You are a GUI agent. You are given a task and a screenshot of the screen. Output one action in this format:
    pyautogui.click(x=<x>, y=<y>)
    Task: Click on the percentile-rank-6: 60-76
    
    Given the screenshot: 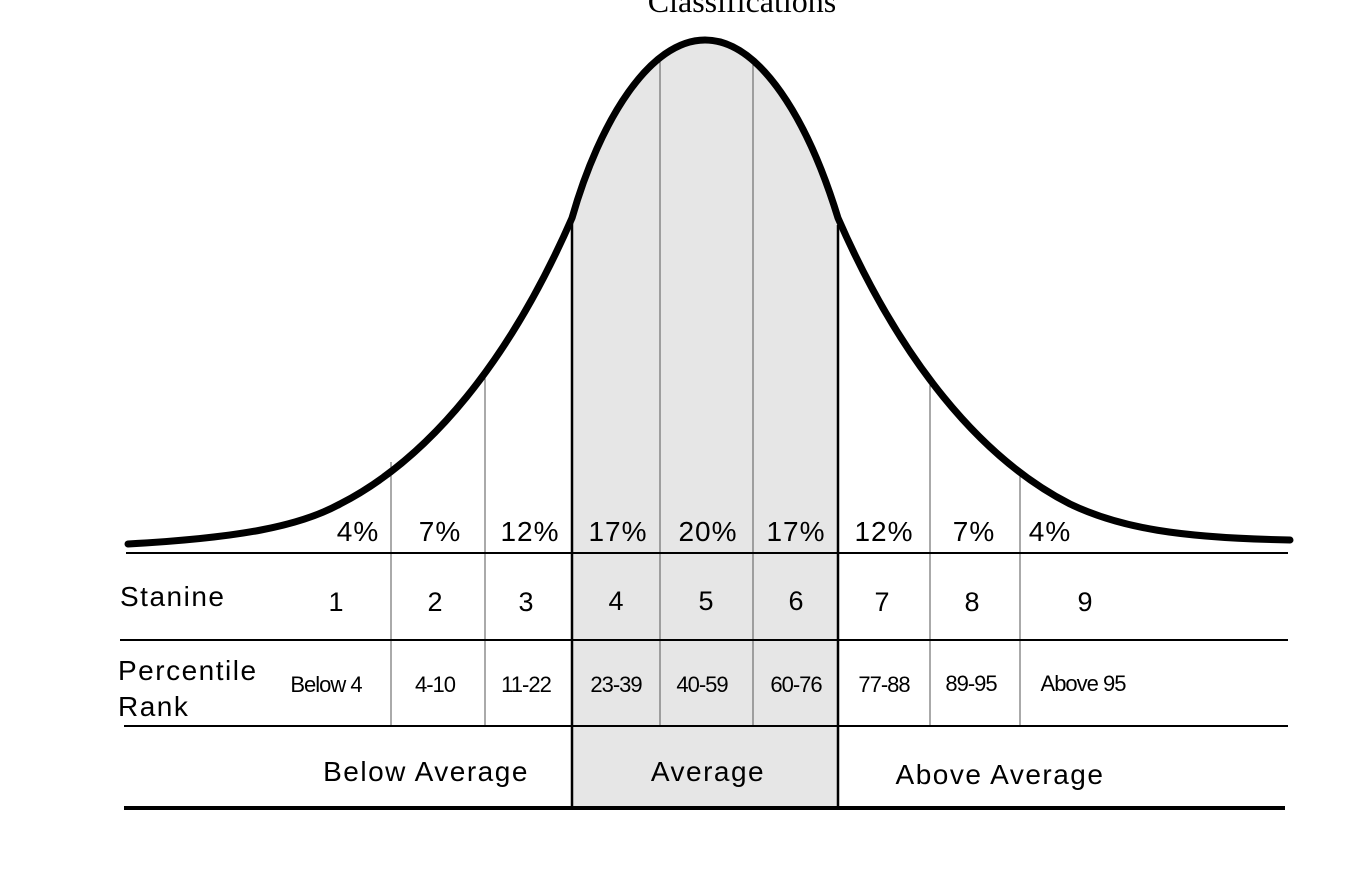 What is the action you would take?
    pyautogui.click(x=796, y=684)
    